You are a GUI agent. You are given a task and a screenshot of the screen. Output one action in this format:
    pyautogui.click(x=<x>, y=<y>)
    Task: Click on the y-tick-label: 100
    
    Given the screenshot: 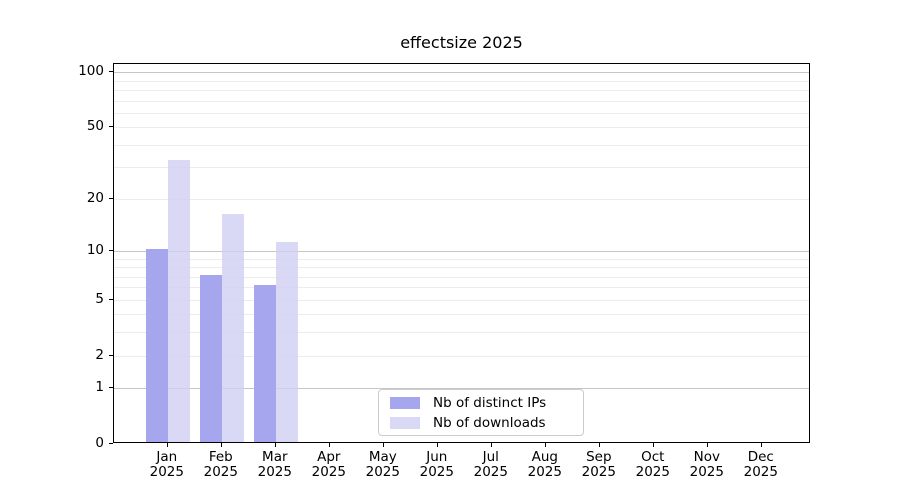 What is the action you would take?
    pyautogui.click(x=91, y=71)
    